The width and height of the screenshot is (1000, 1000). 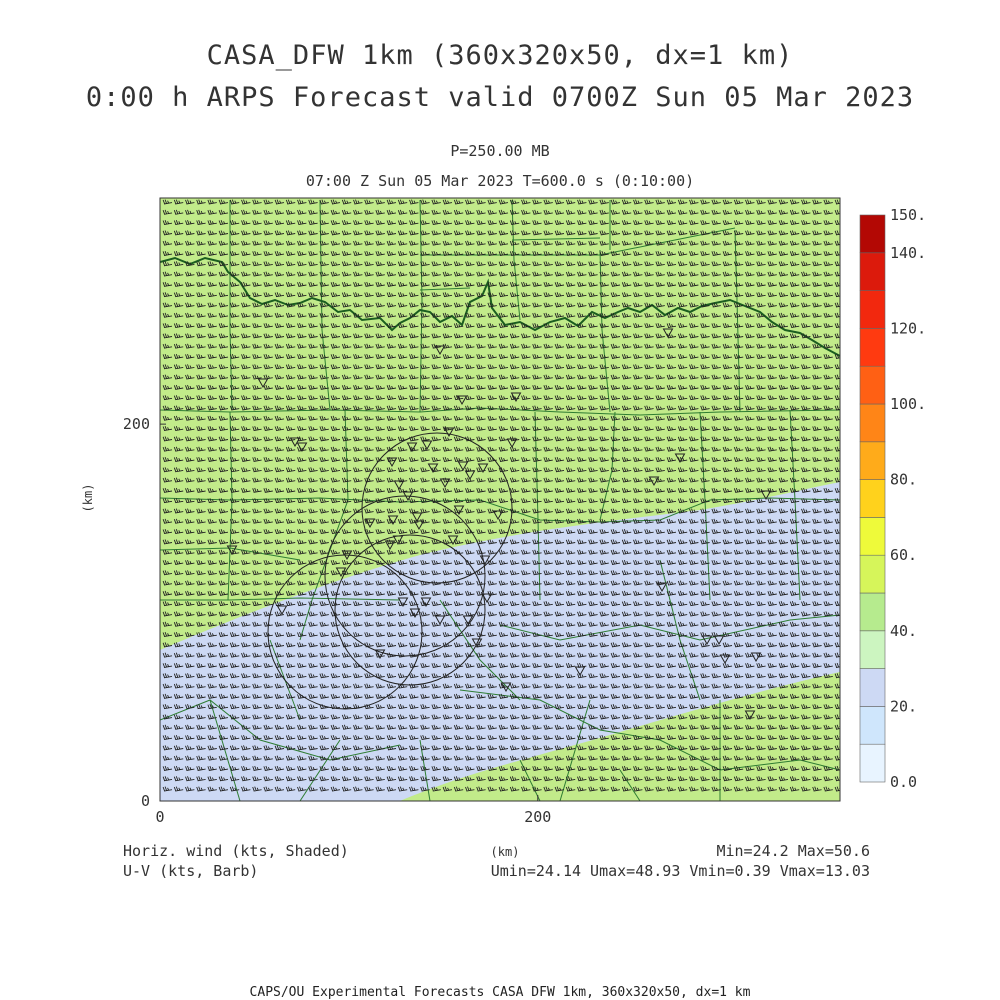 What do you see at coordinates (903, 706) in the screenshot?
I see `colorbar-label: 20.` at bounding box center [903, 706].